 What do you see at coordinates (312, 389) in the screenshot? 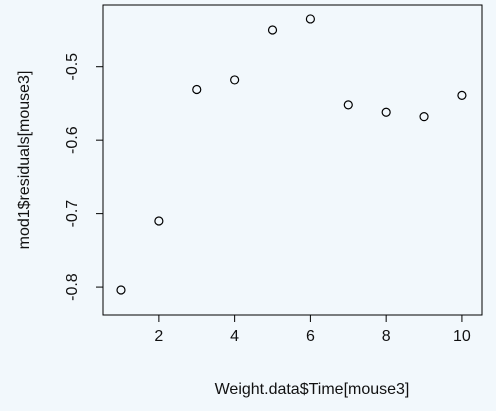
I see `x-axis-title: Weight.data$Time[mouse3]` at bounding box center [312, 389].